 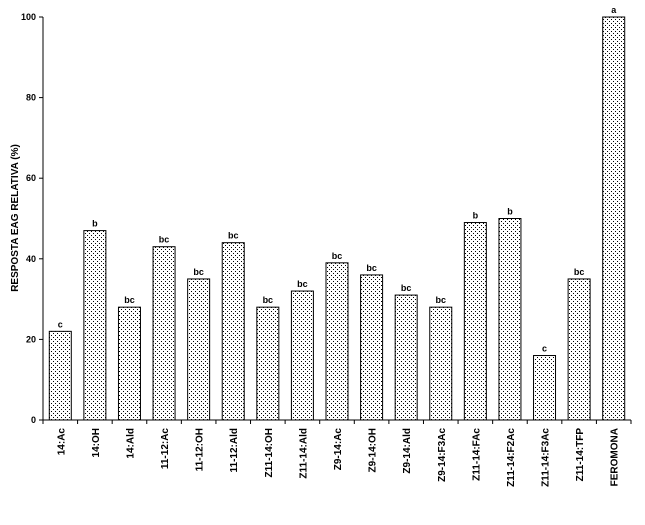 I want to click on x-category-label: FEROMONA, so click(x=615, y=457).